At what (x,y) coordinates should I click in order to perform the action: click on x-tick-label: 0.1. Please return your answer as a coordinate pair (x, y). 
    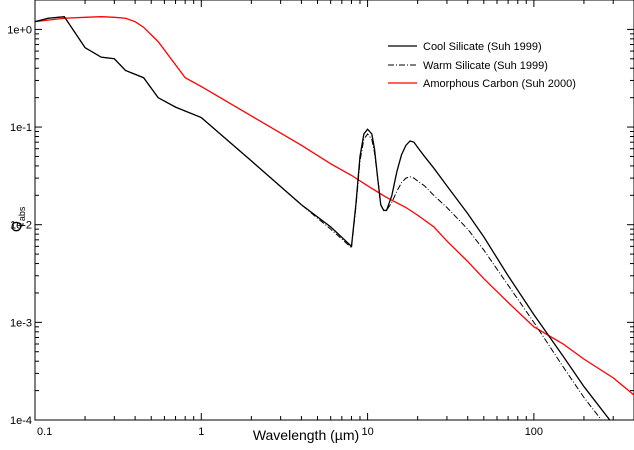
    Looking at the image, I should click on (44, 432).